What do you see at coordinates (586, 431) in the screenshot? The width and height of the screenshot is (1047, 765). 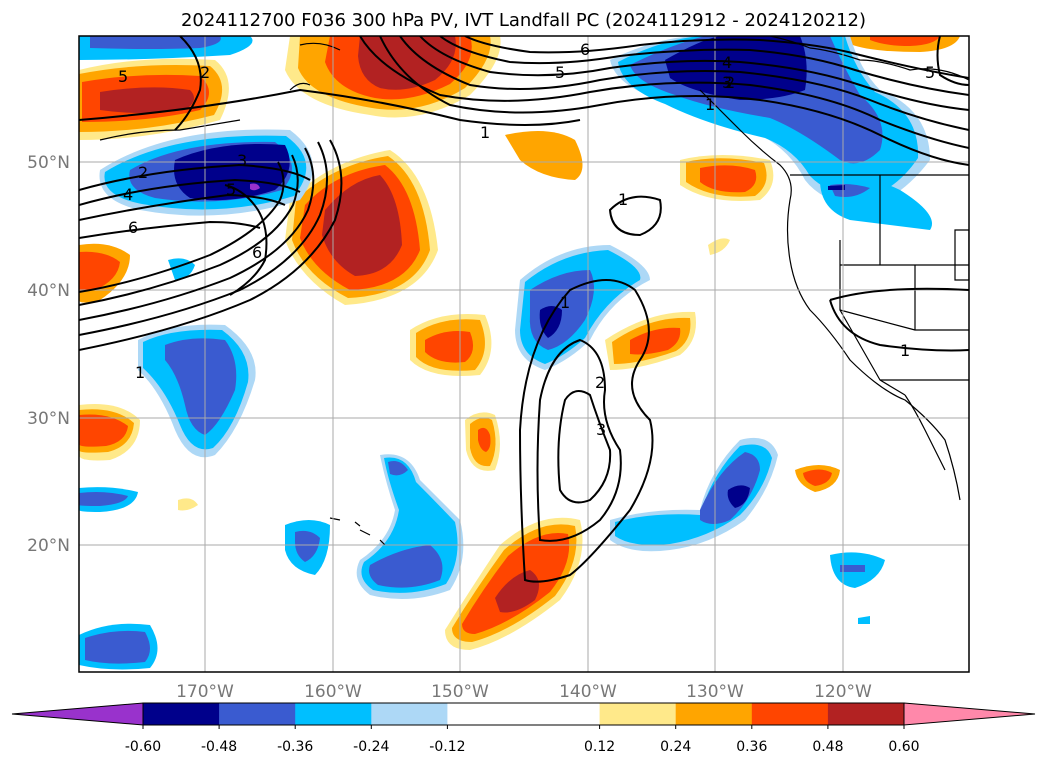 I see `contour-1-jet` at bounding box center [586, 431].